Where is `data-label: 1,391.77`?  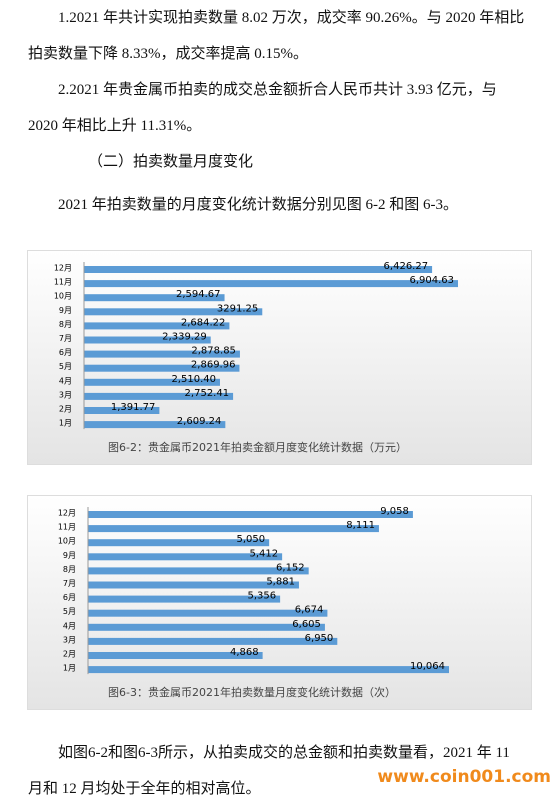
data-label: 1,391.77 is located at coordinates (133, 407).